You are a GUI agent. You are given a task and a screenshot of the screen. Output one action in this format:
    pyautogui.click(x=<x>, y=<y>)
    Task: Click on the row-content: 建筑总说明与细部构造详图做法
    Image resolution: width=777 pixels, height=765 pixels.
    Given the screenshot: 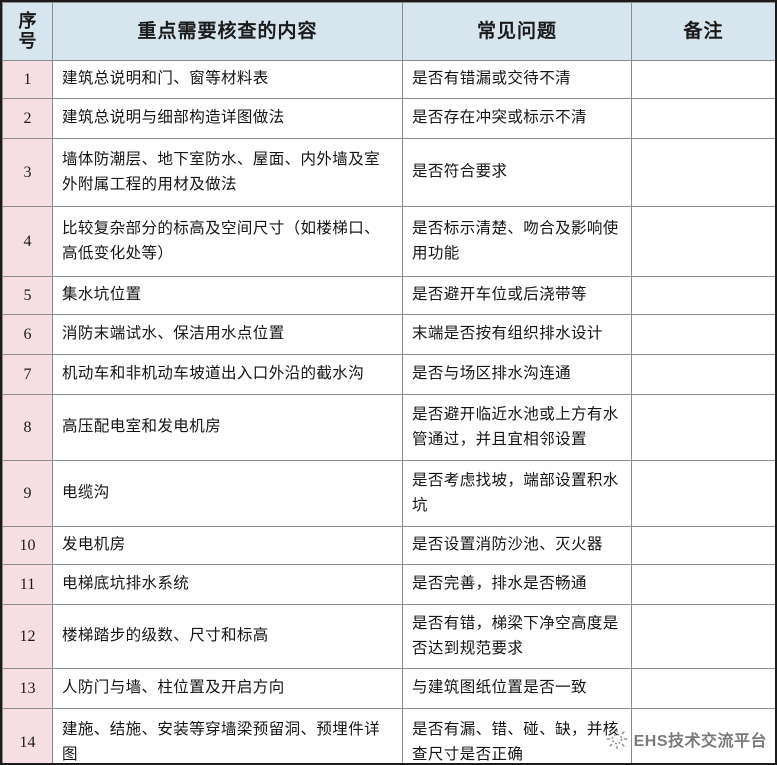 What is the action you would take?
    pyautogui.click(x=227, y=118)
    